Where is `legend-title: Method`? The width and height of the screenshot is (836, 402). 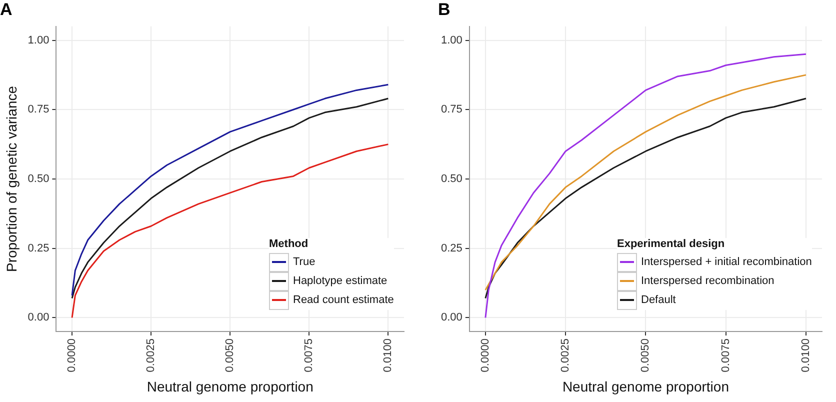
legend-title: Method is located at coordinates (289, 244).